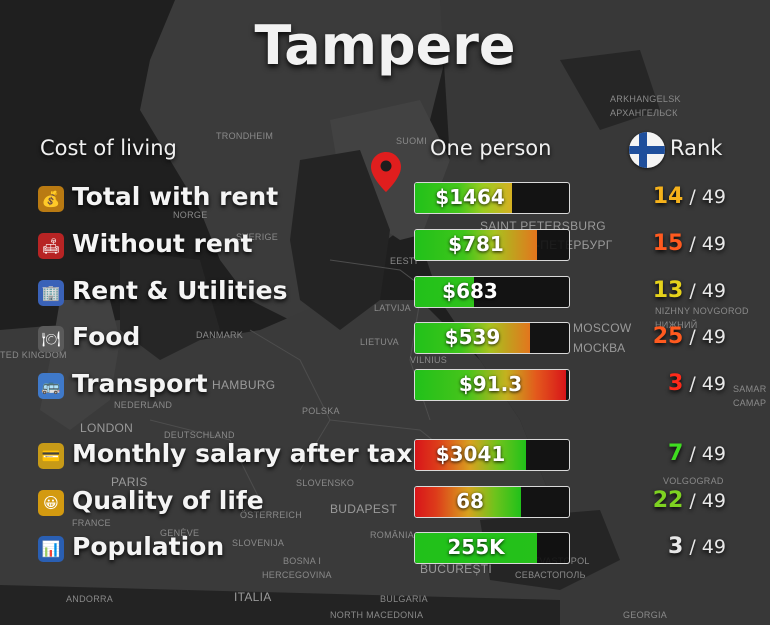 The image size is (770, 625). I want to click on row-label: Monthly salary after tax, so click(242, 453).